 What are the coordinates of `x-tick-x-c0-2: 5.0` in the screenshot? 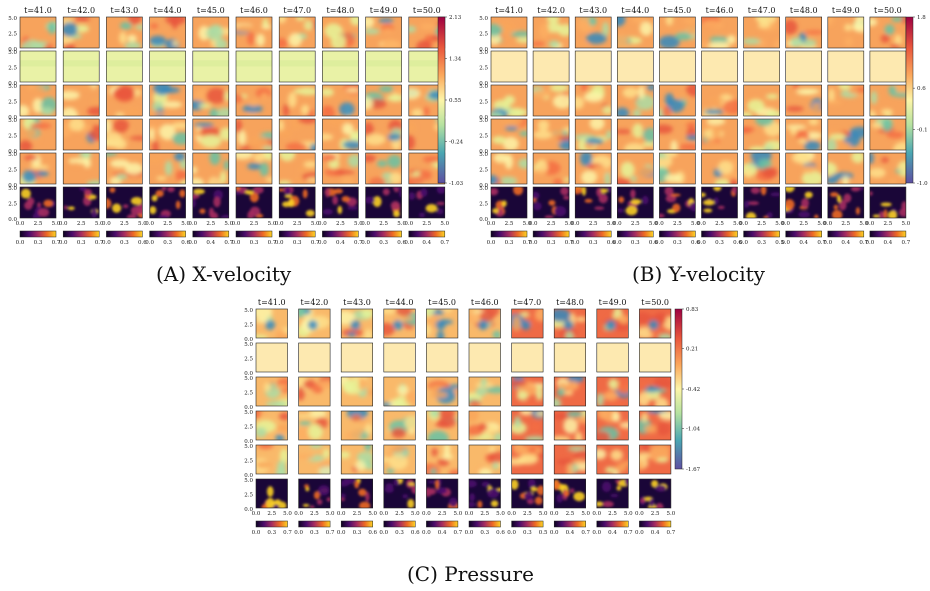 It's located at (56, 224).